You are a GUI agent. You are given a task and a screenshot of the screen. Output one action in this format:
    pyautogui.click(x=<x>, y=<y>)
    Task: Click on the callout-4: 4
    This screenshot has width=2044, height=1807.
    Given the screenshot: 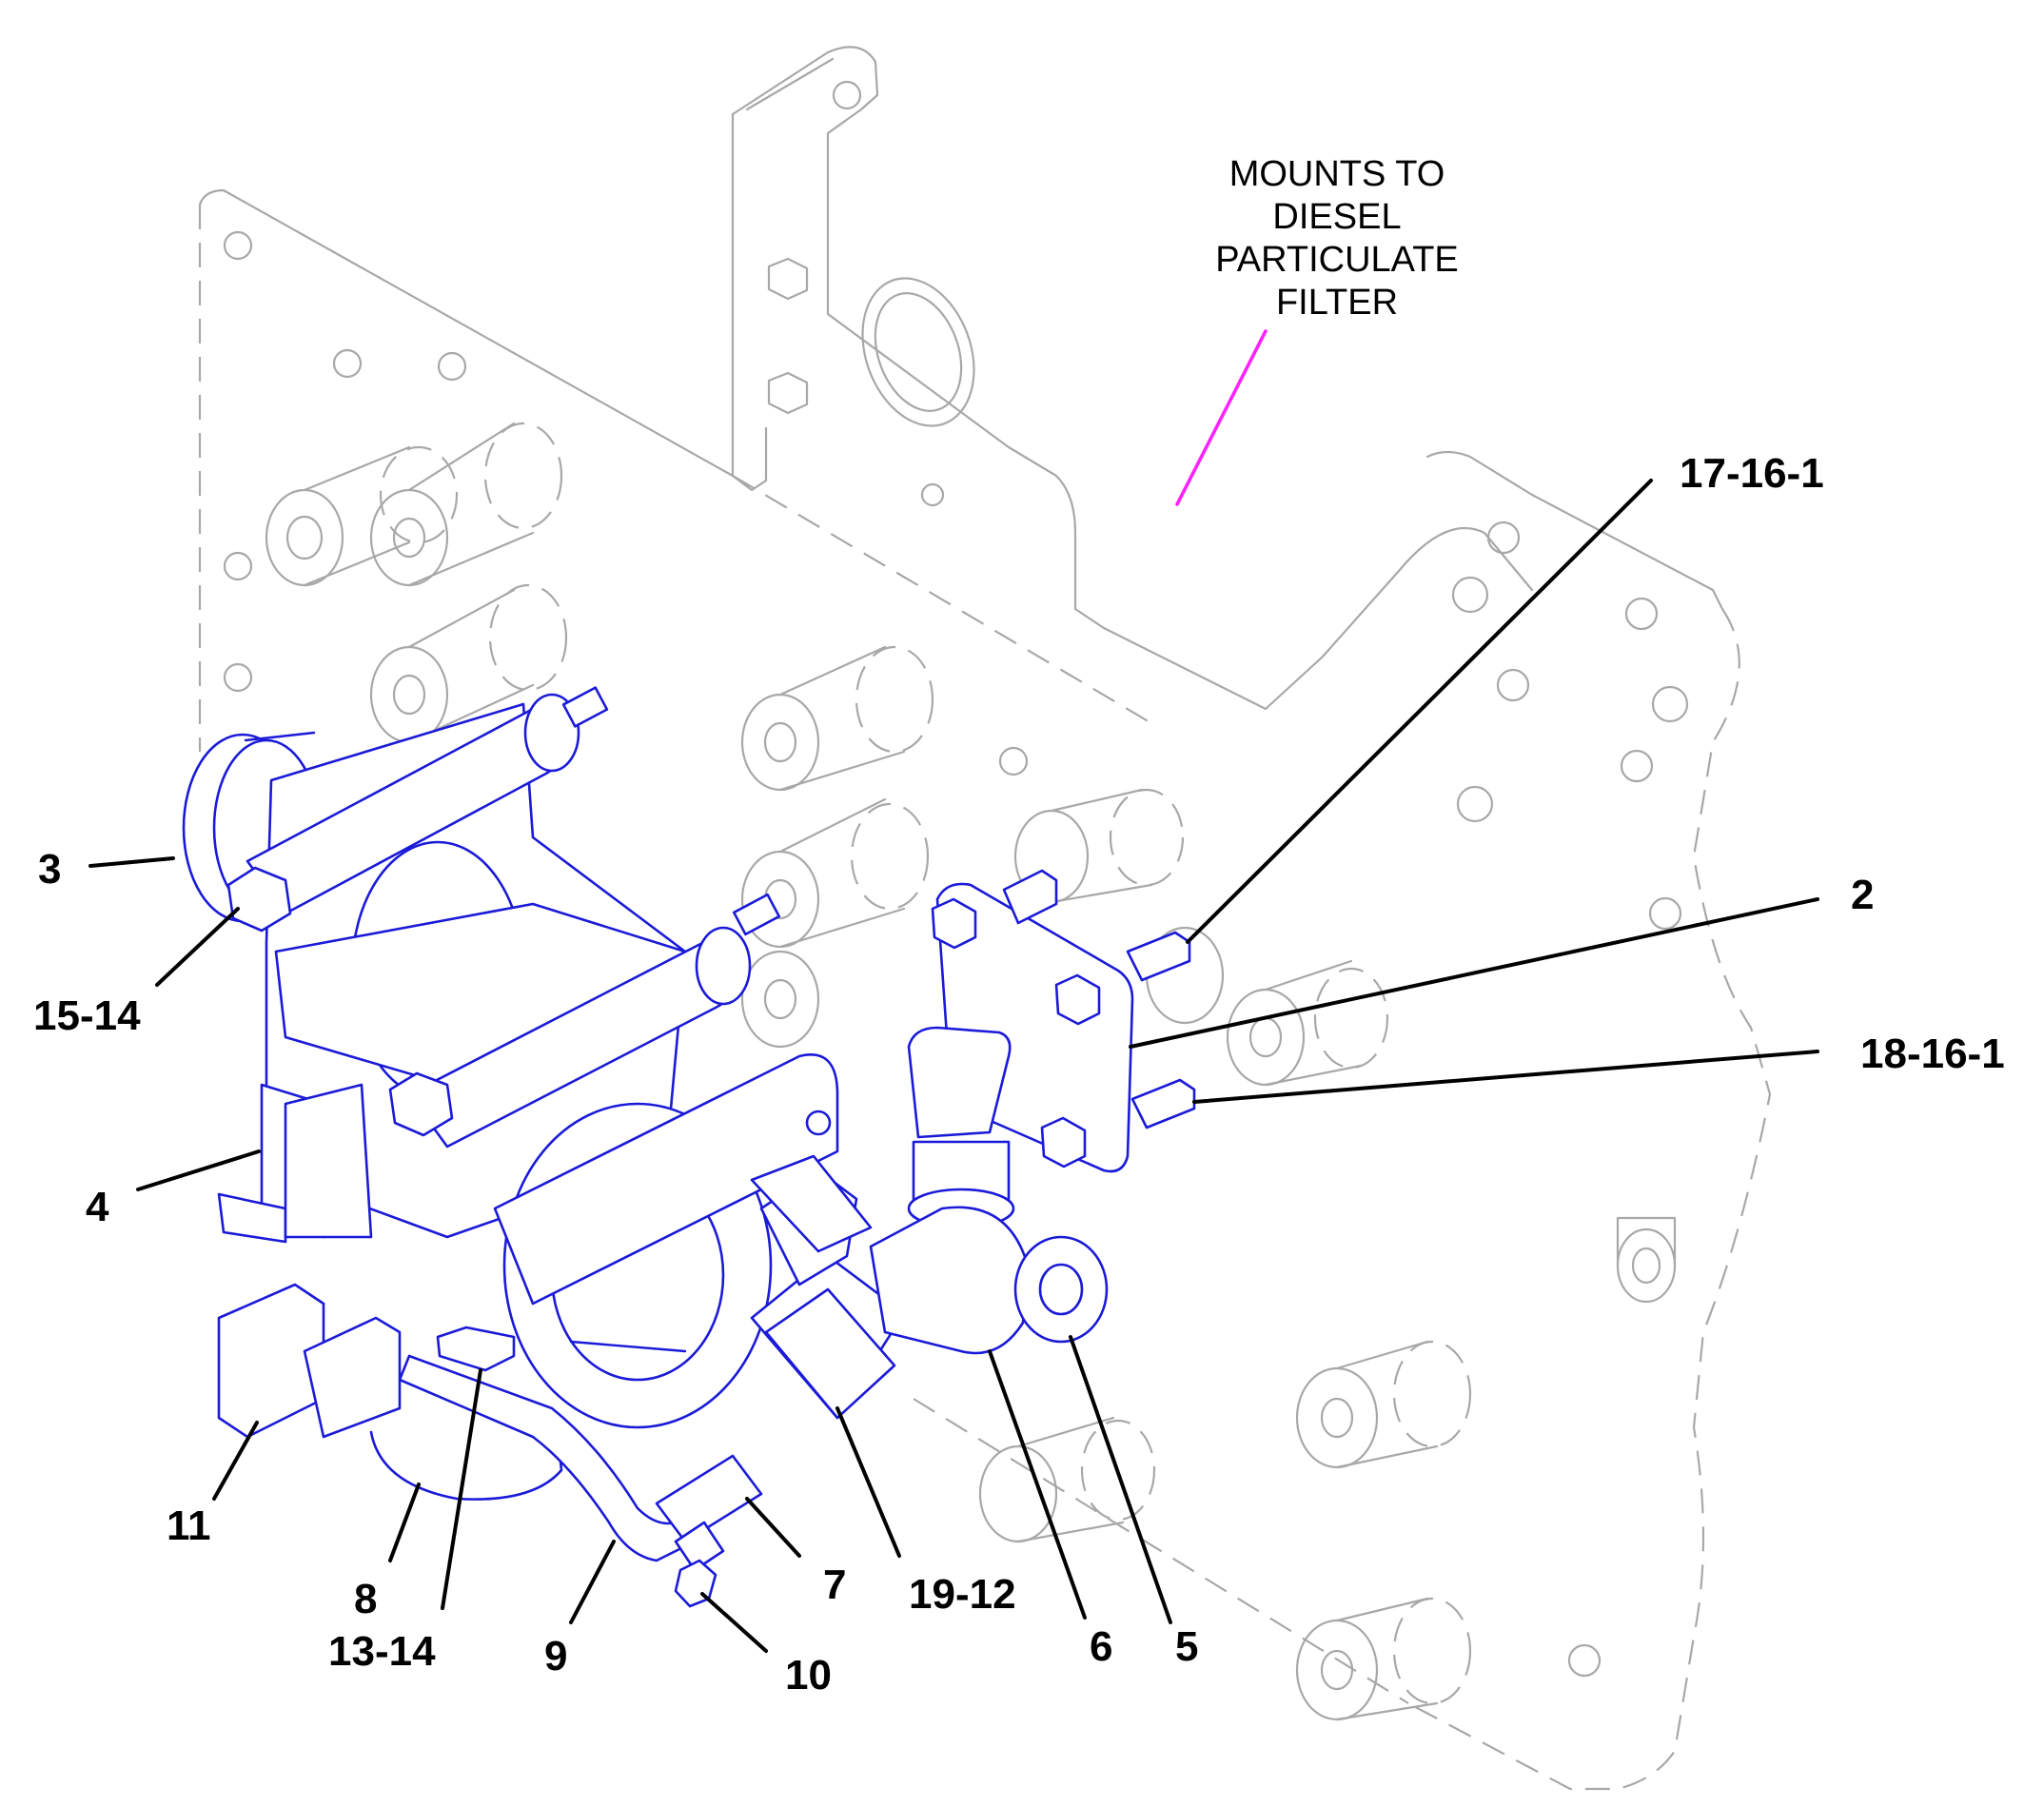 What is the action you would take?
    pyautogui.click(x=98, y=1207)
    